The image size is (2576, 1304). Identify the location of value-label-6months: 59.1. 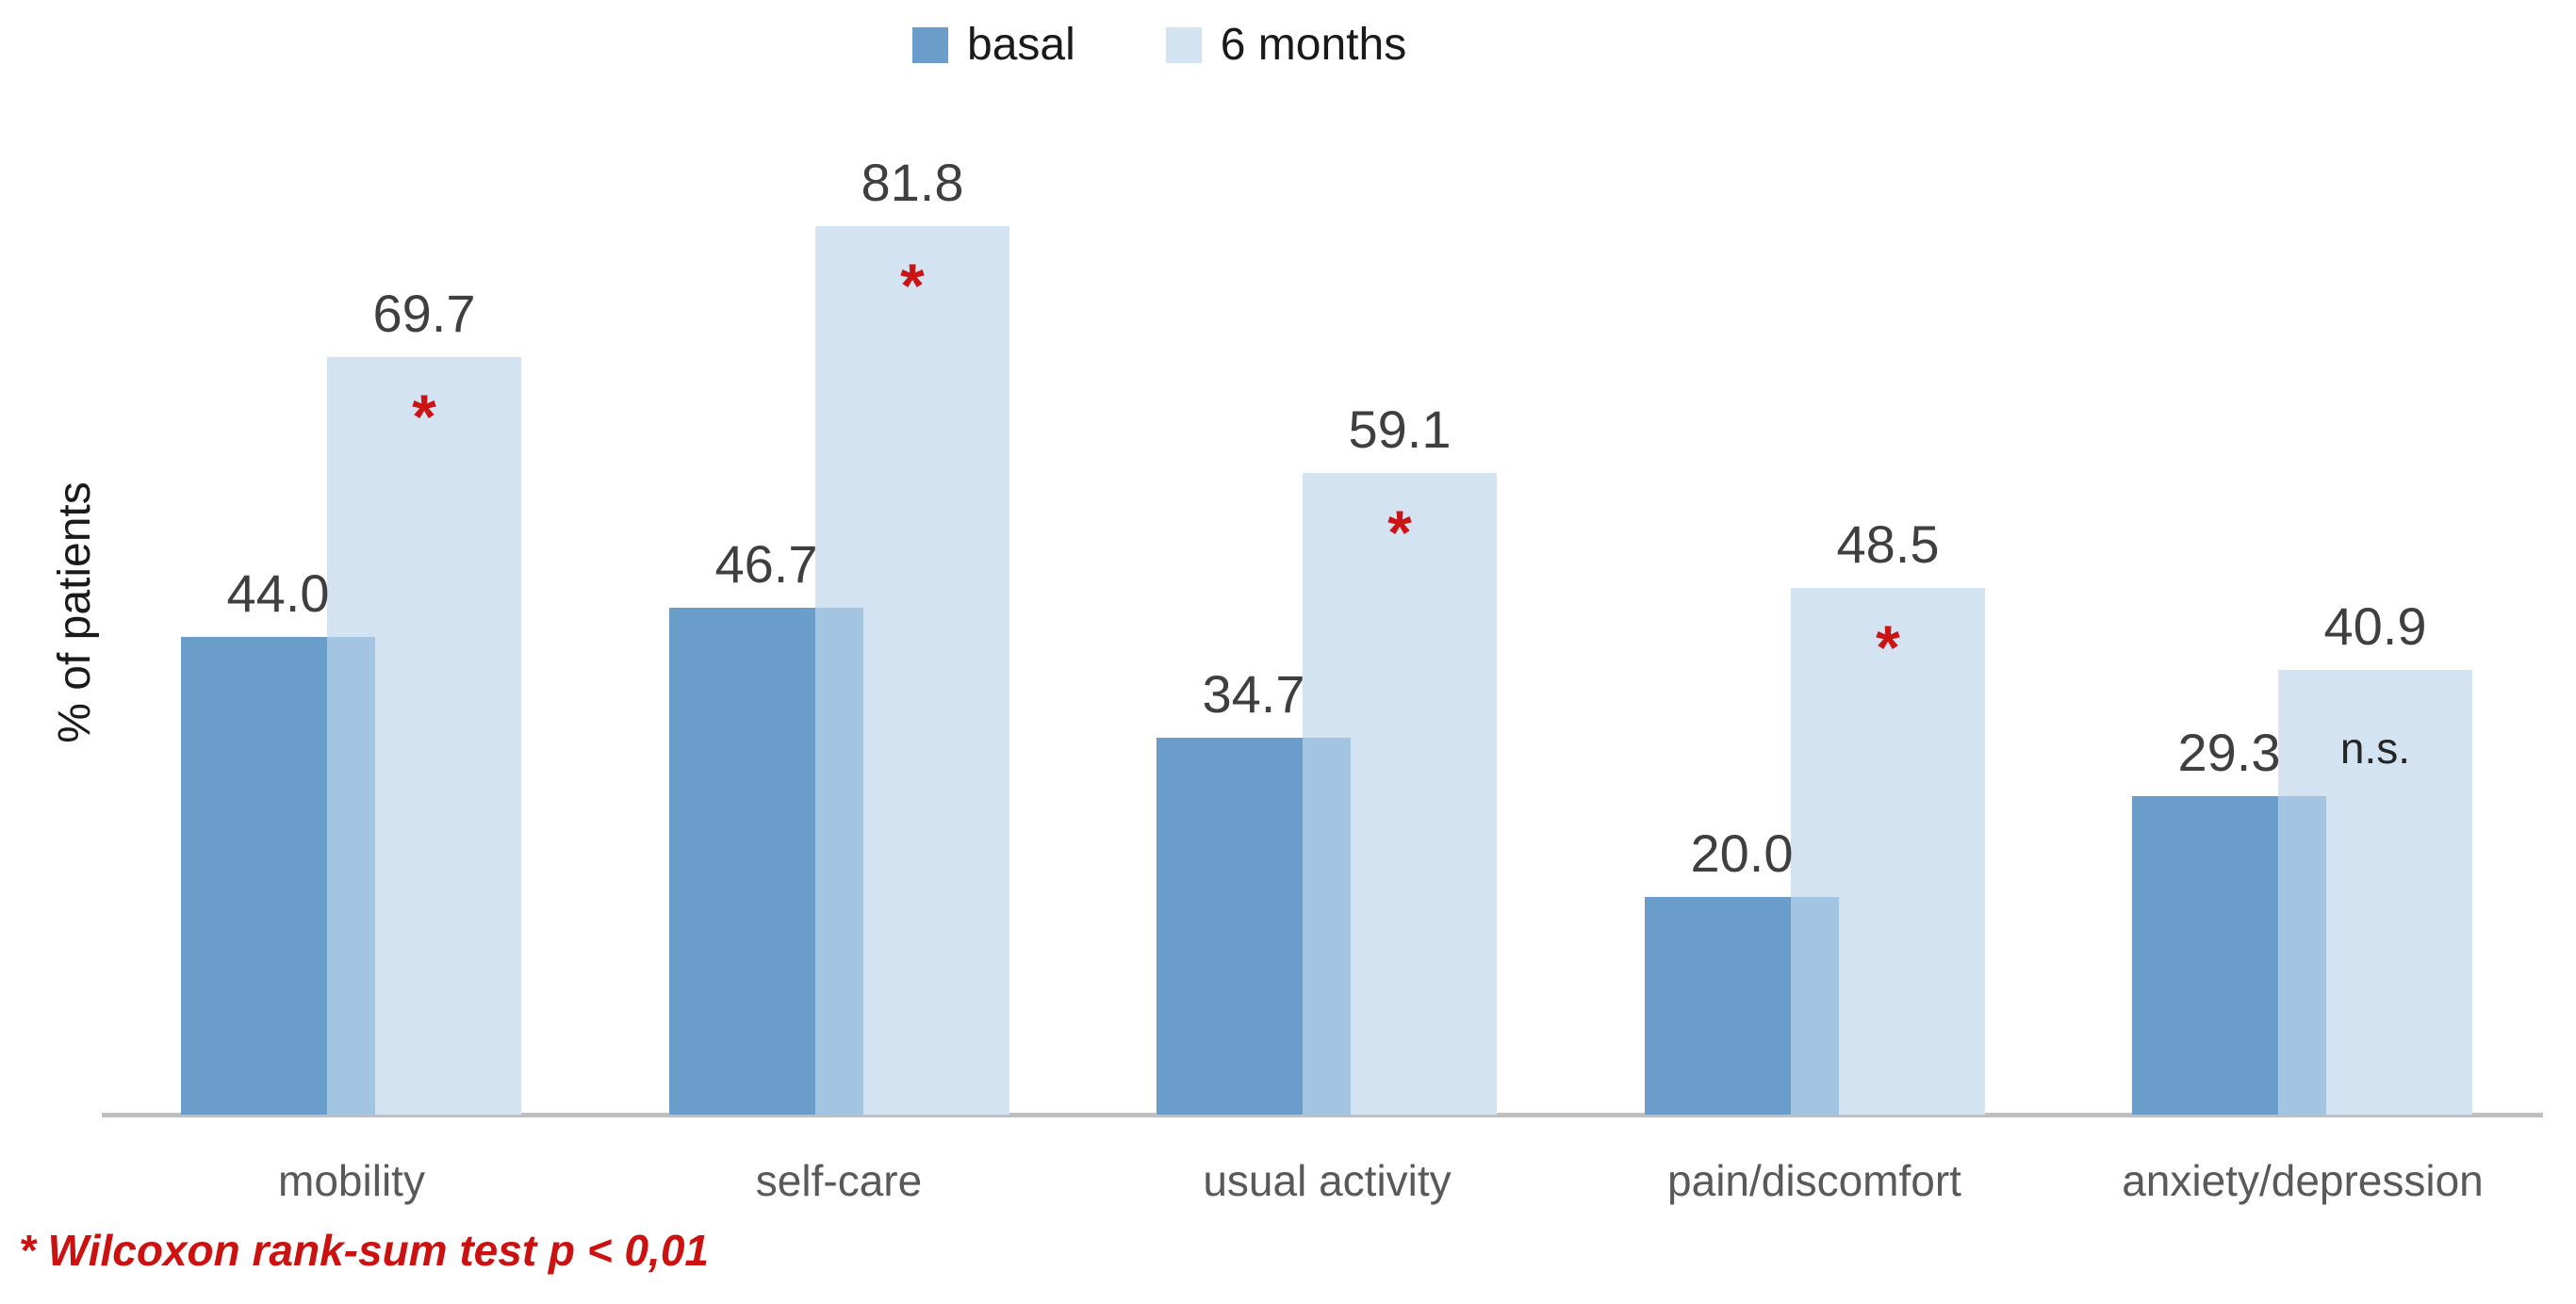
(1400, 429).